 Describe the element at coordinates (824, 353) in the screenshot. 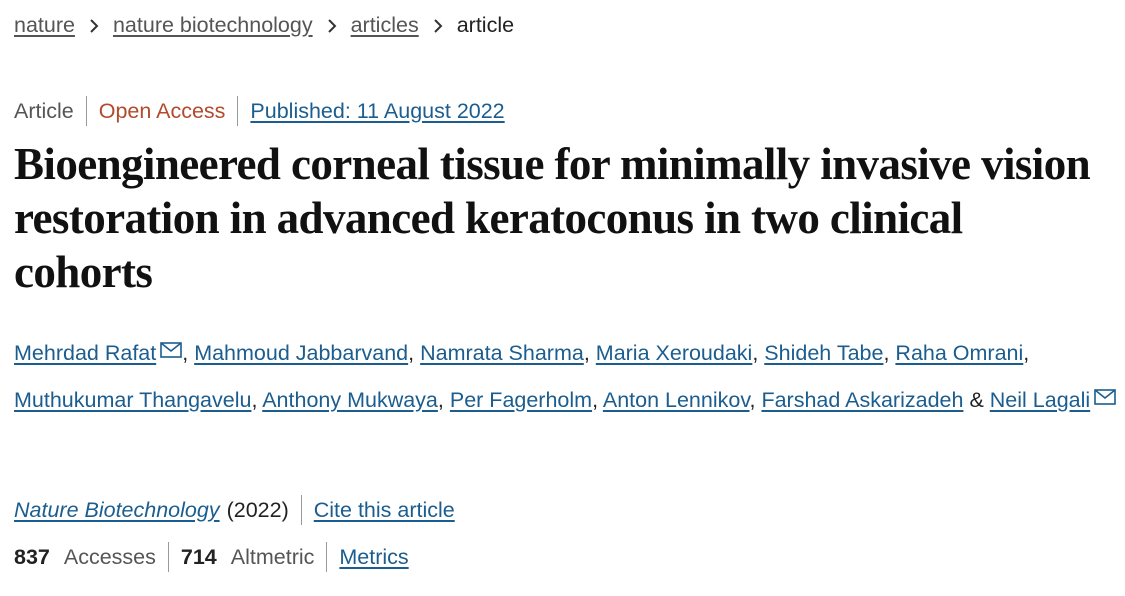

I see `author-link: Shideh Tabe` at that location.